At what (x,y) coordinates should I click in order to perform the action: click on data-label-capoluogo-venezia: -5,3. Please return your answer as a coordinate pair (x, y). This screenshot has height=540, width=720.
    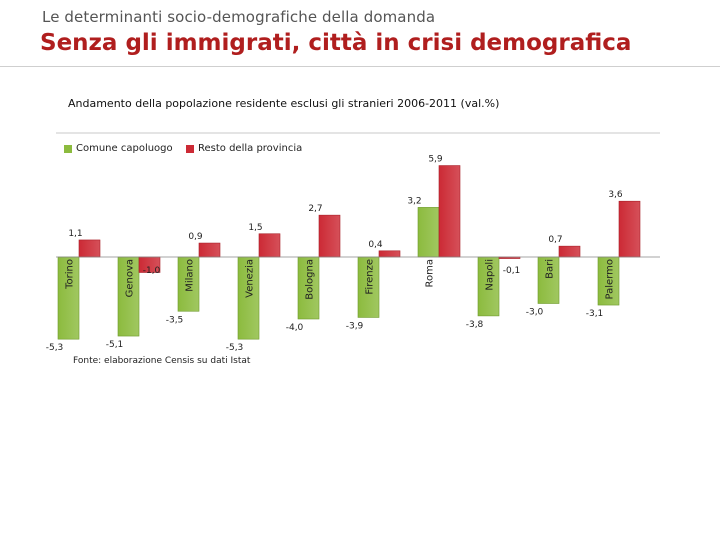
    Looking at the image, I should click on (235, 348).